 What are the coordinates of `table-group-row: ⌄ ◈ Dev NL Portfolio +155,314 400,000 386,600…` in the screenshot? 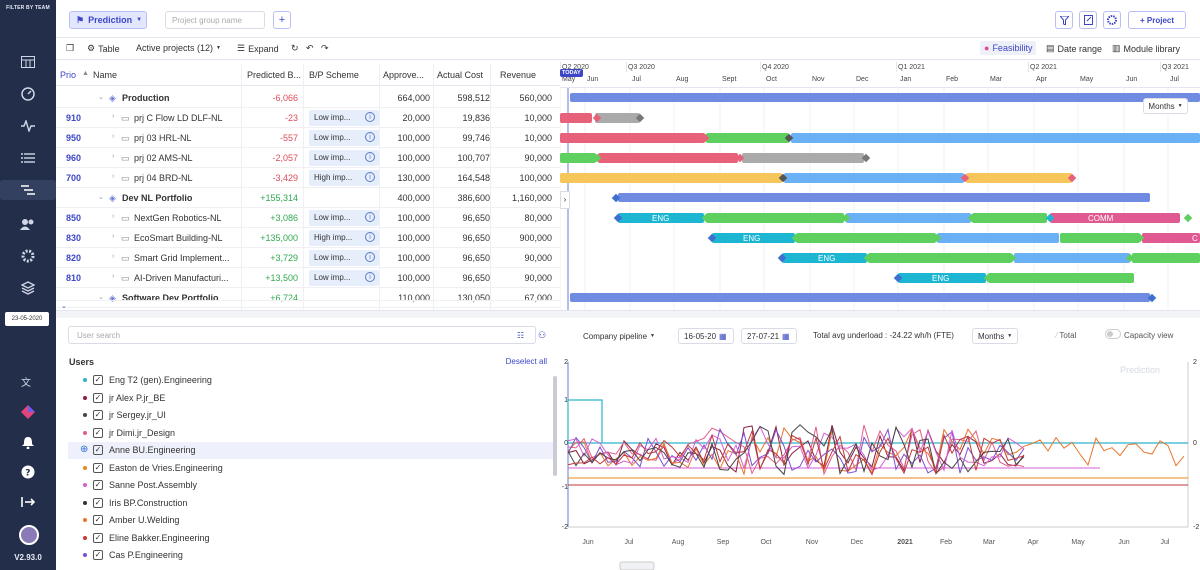 It's located at (308, 198).